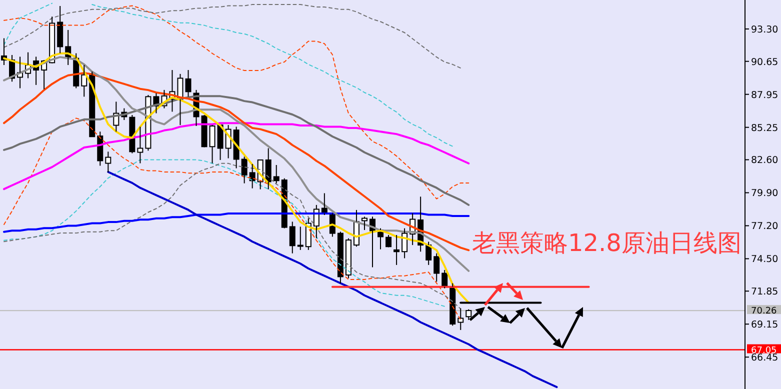 The width and height of the screenshot is (781, 389). What do you see at coordinates (764, 358) in the screenshot?
I see `y-tick-label: 66.45` at bounding box center [764, 358].